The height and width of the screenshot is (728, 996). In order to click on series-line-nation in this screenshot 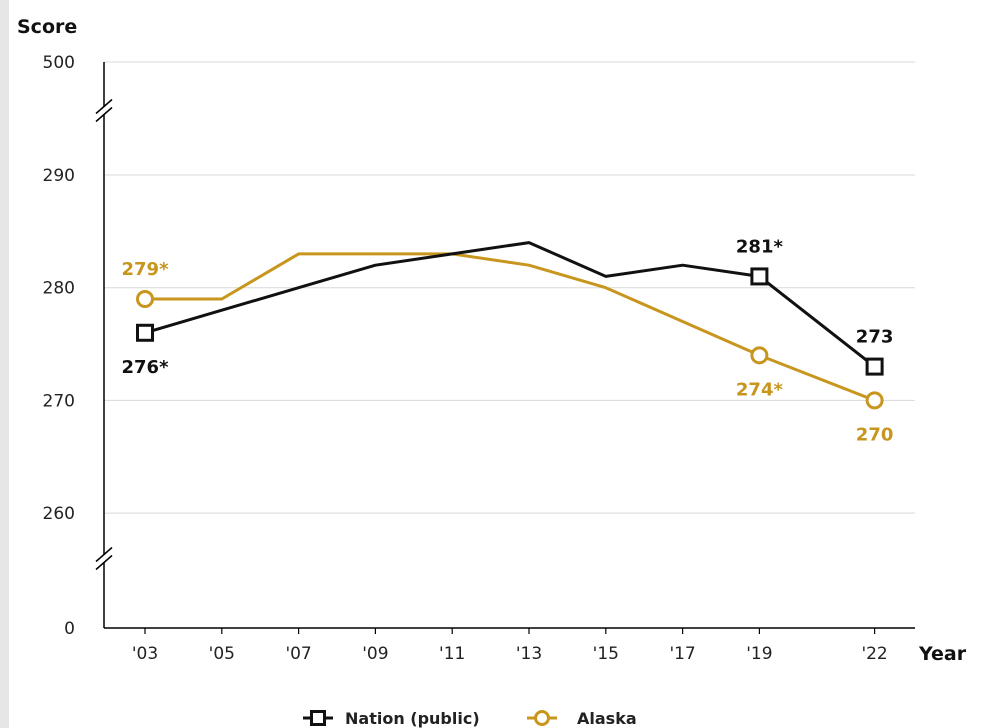, I will do `click(510, 304)`.